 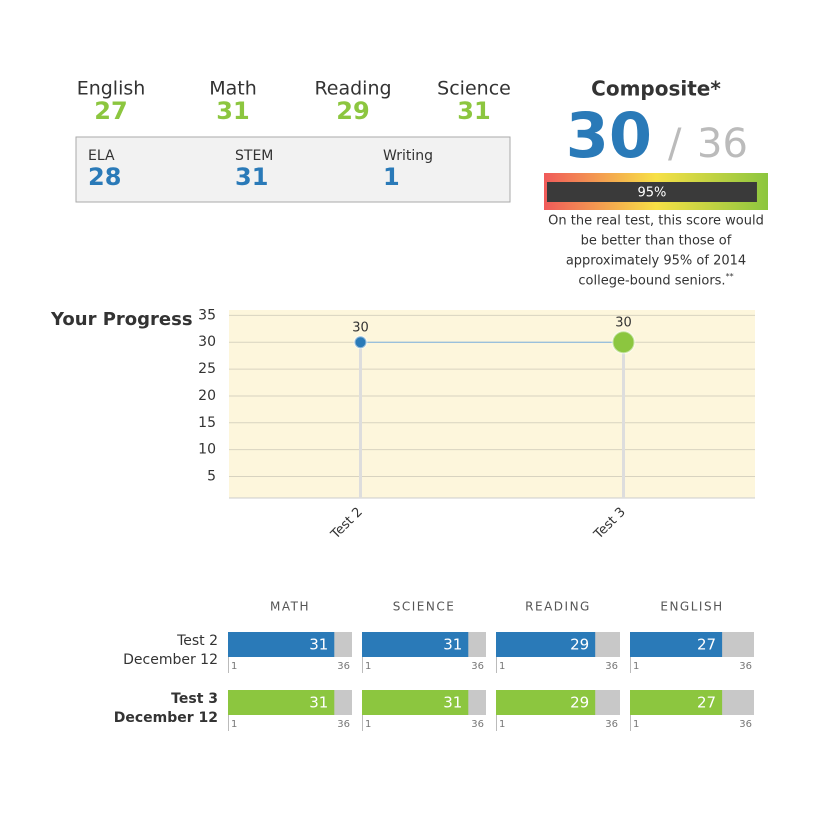 I want to click on composite-description: college-bound seniors.**, so click(x=655, y=280).